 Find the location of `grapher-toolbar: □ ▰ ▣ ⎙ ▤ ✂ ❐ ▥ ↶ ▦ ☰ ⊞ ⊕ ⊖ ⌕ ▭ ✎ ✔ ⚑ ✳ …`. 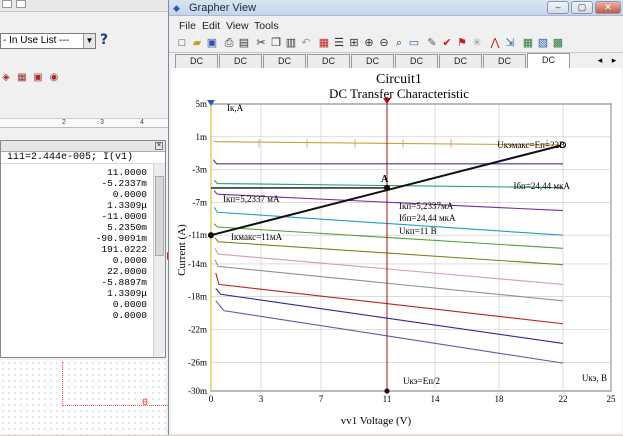

grapher-toolbar: □ ▰ ▣ ⎙ ▤ ✂ ❐ ▥ ↶ ▦ ☰ ⊞ ⊕ ⊖ ⌕ ▭ ✎ ✔ ⚑ ✳ … is located at coordinates (396, 44).